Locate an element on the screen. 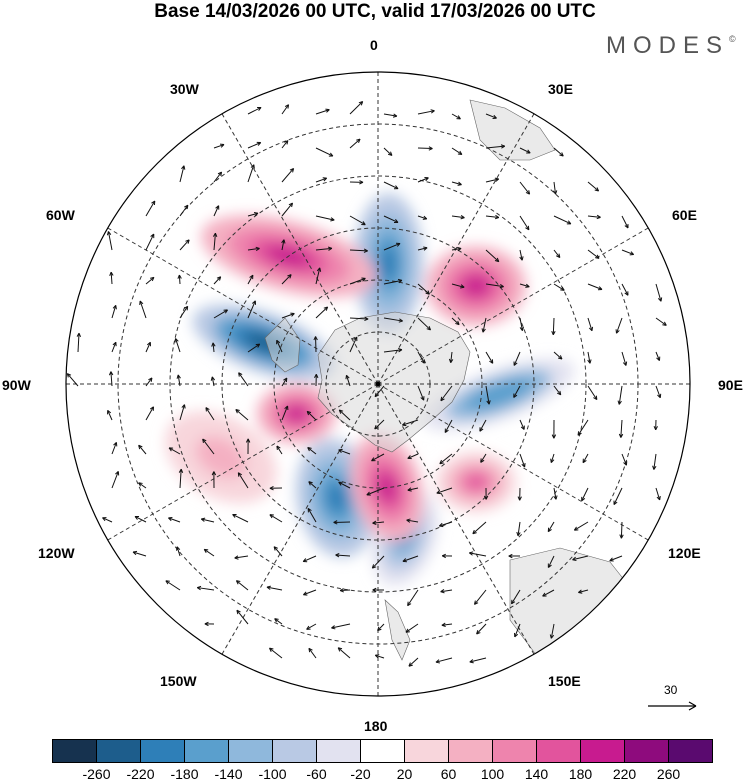 Image resolution: width=750 pixels, height=783 pixels. colorbar-tick-label: -260 is located at coordinates (96, 774).